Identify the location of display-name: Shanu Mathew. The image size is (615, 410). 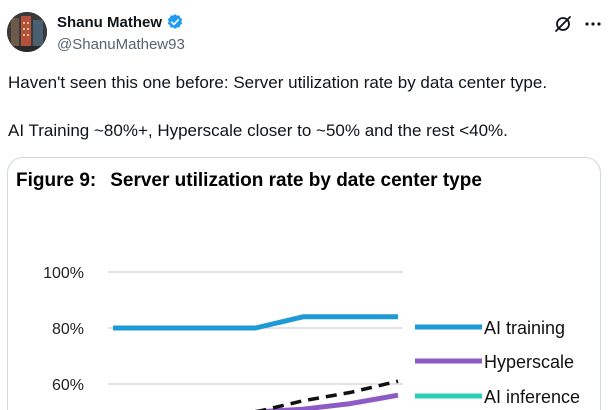
(110, 22).